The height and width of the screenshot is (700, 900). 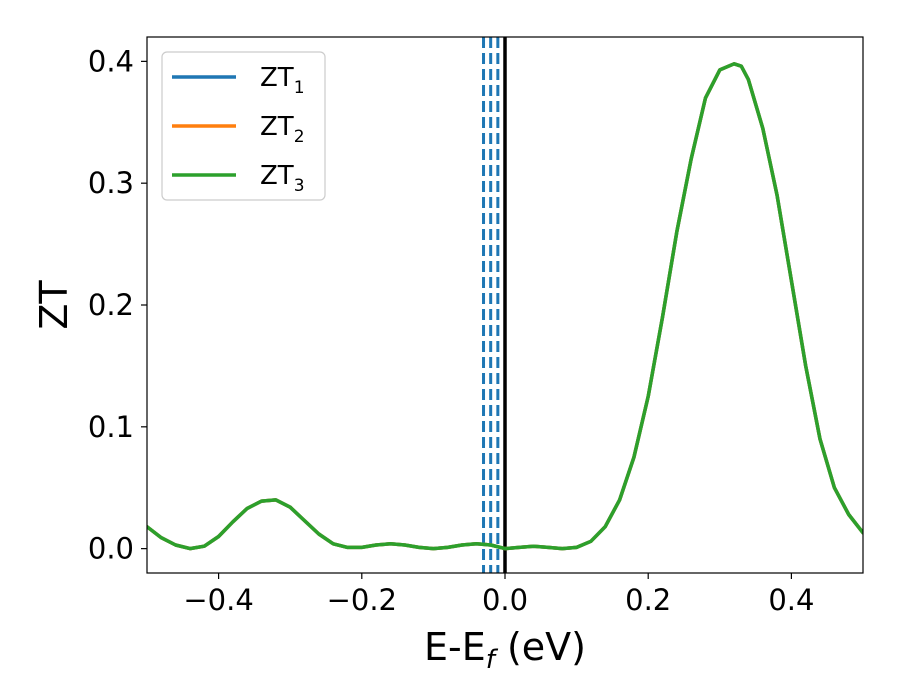 What do you see at coordinates (111, 61) in the screenshot?
I see `y-tick-label: 0.4` at bounding box center [111, 61].